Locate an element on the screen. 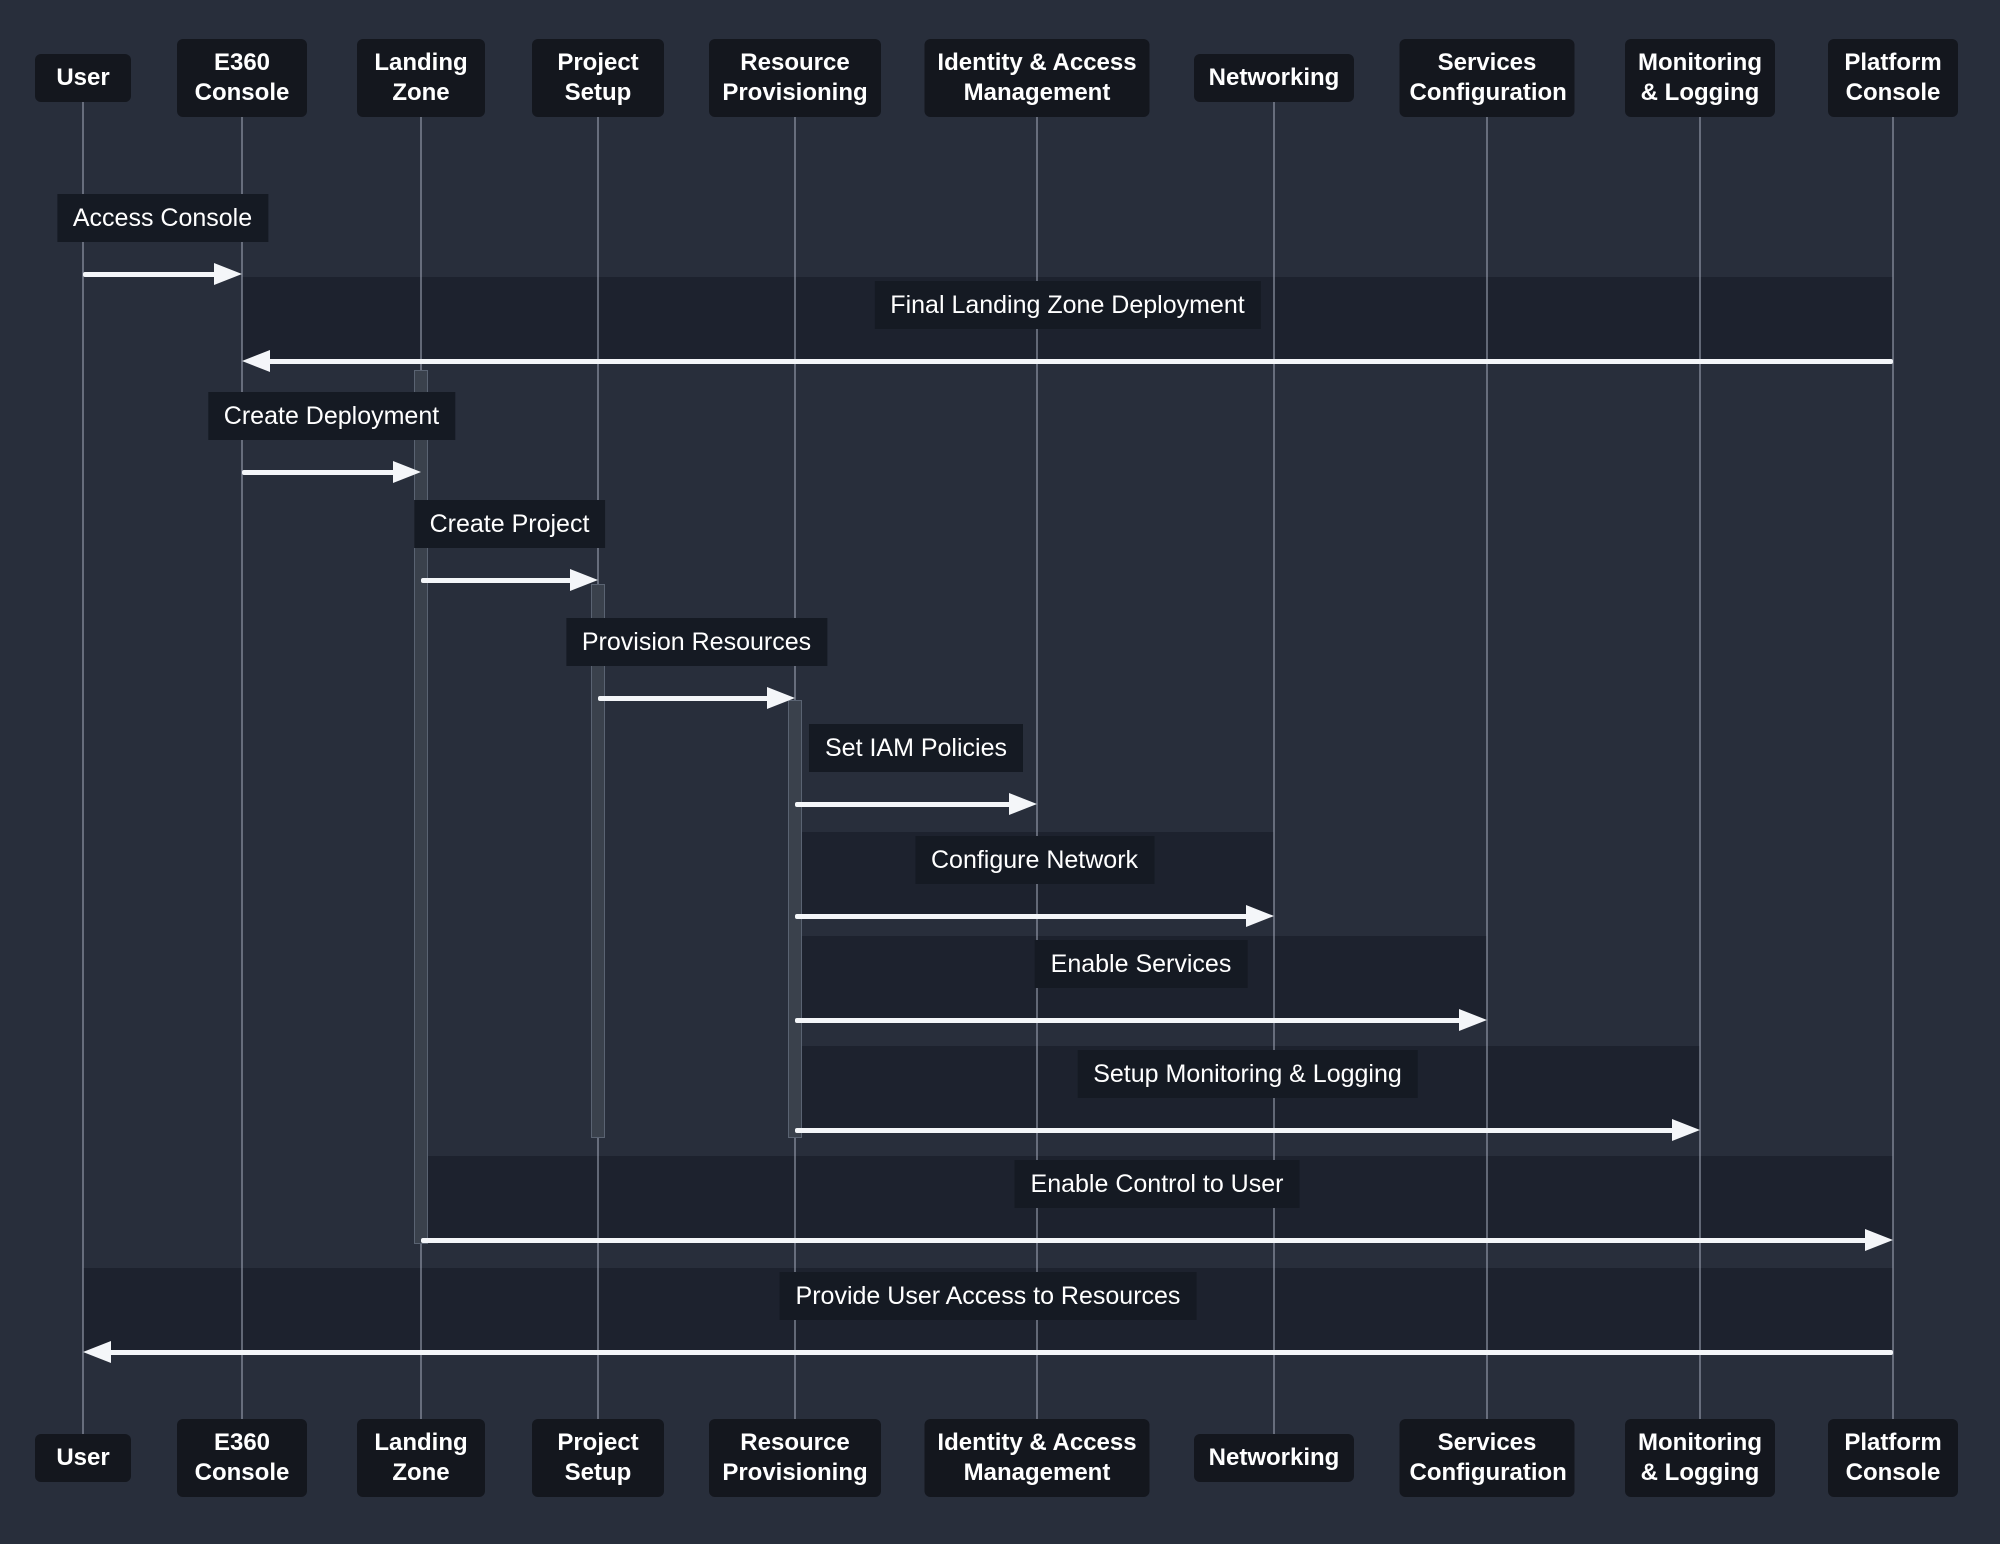 This screenshot has width=2000, height=1544. participant-network-top: Networking is located at coordinates (1274, 78).